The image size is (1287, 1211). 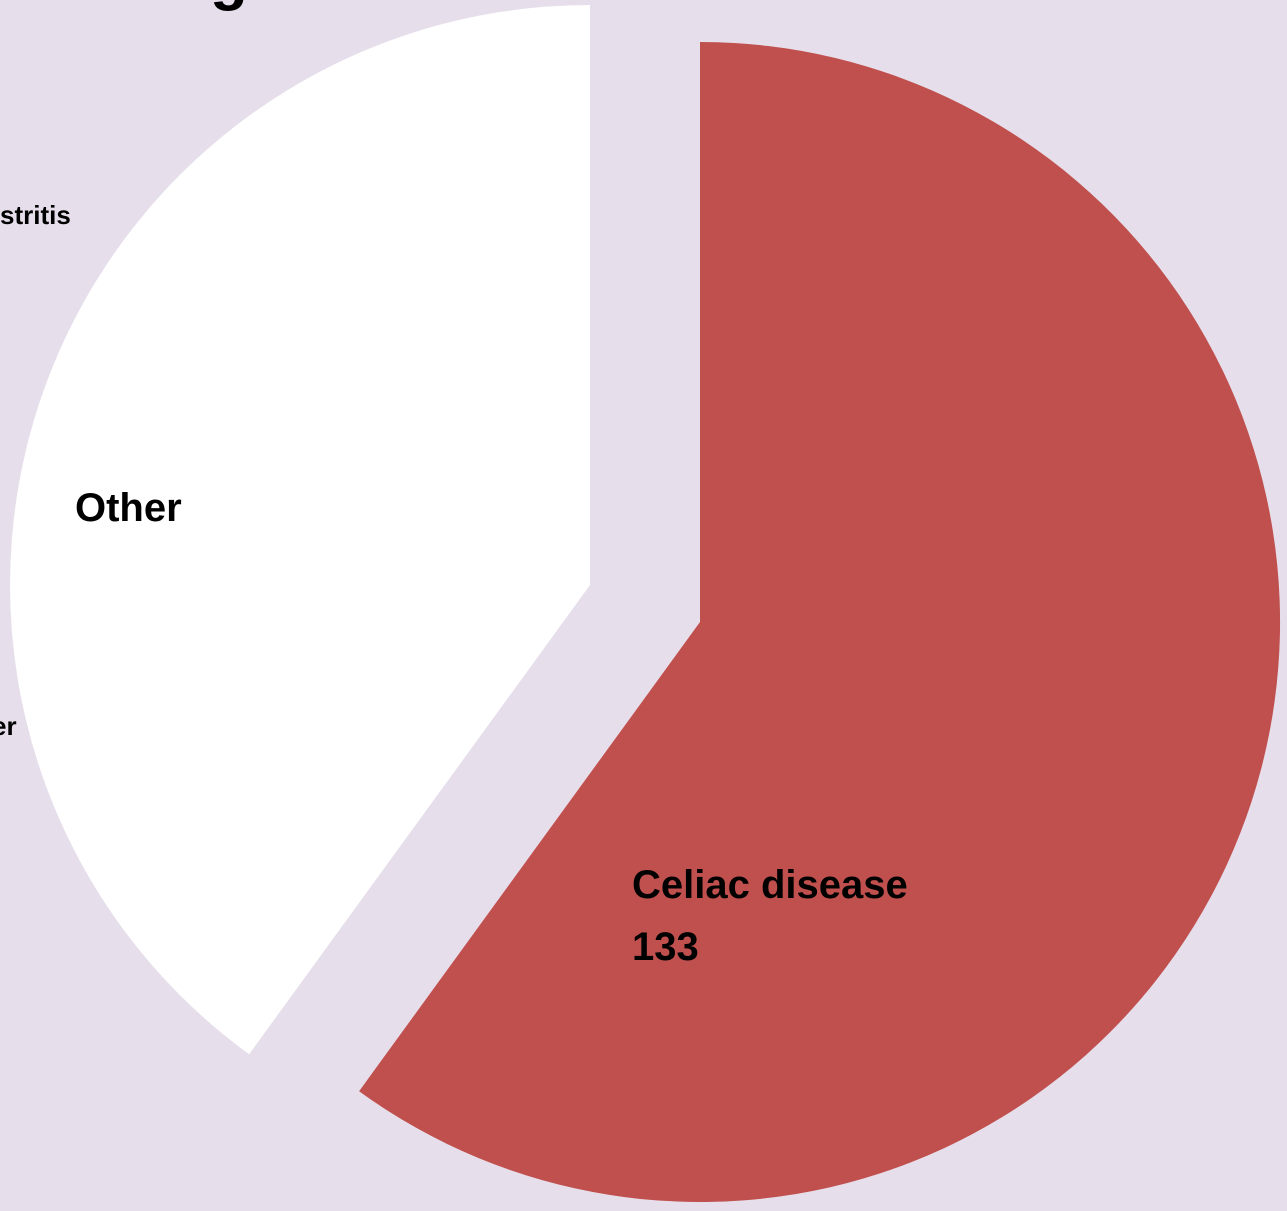 I want to click on cropped-label-er: er, so click(x=8, y=726).